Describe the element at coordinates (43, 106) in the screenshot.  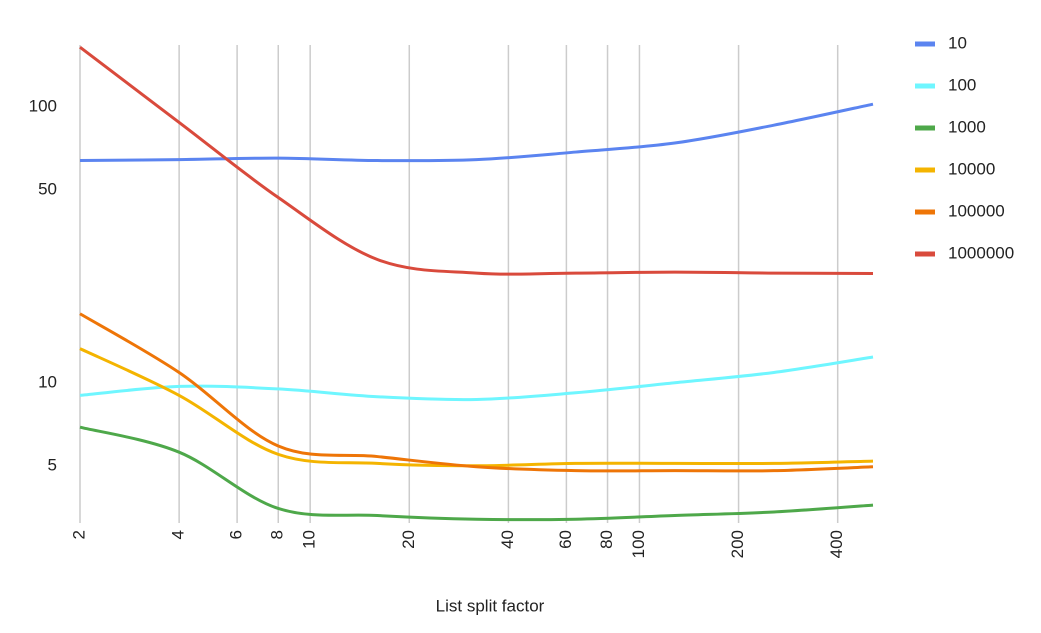
I see `y-tick-label: 100` at that location.